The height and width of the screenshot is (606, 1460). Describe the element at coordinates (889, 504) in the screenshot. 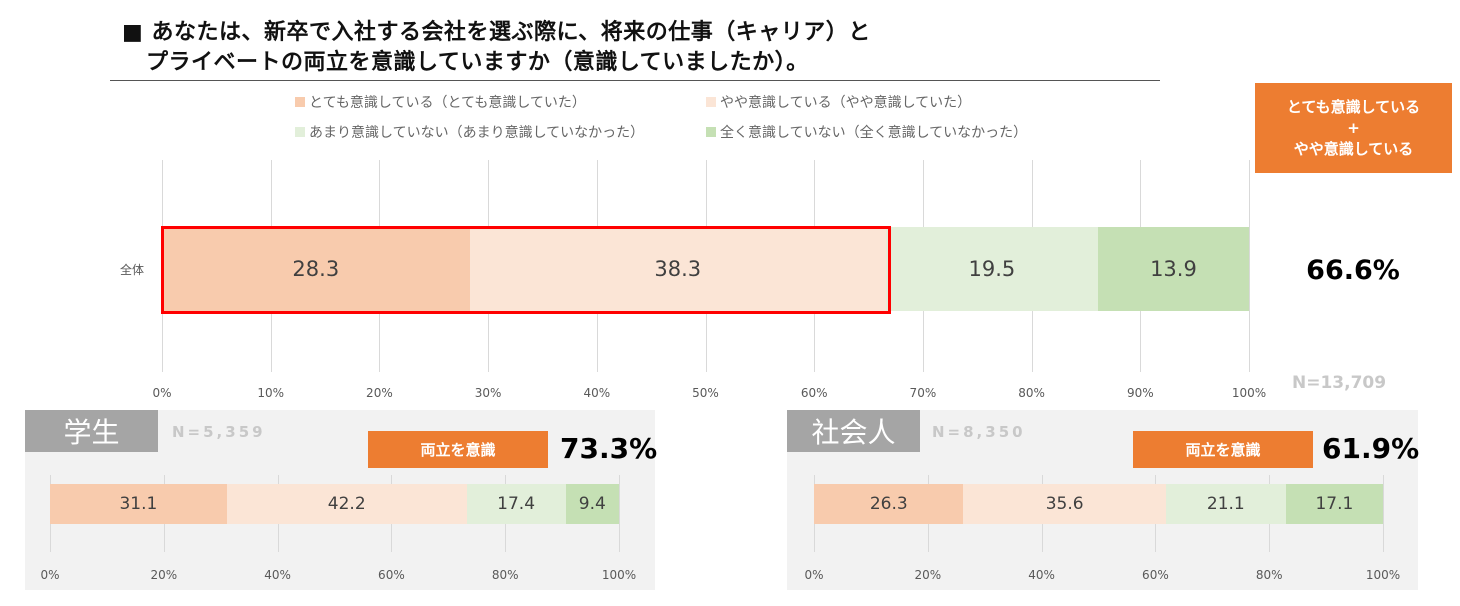

I see `worker-bar-very-aware: 26.3` at that location.